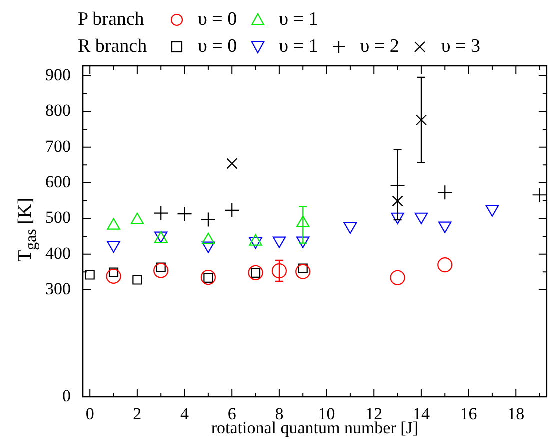  I want to click on x-tick-label: 10, so click(327, 414).